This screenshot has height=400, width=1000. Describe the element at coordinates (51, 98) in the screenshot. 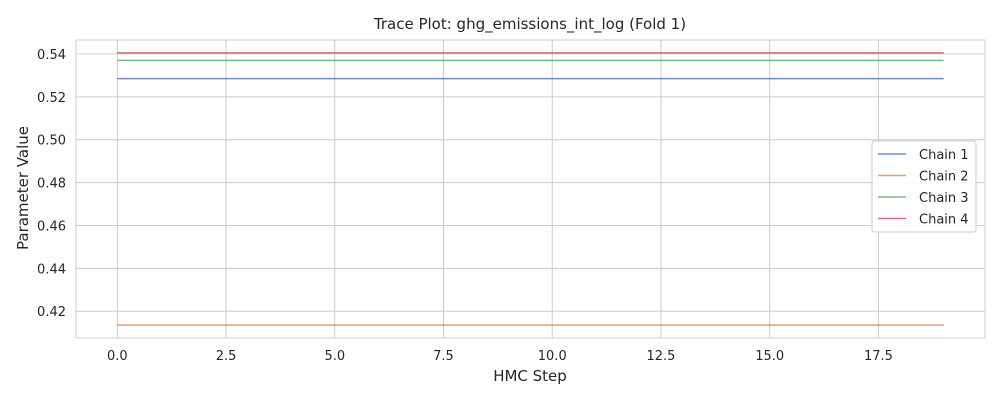

I see `y-tick-label: 0.52` at that location.